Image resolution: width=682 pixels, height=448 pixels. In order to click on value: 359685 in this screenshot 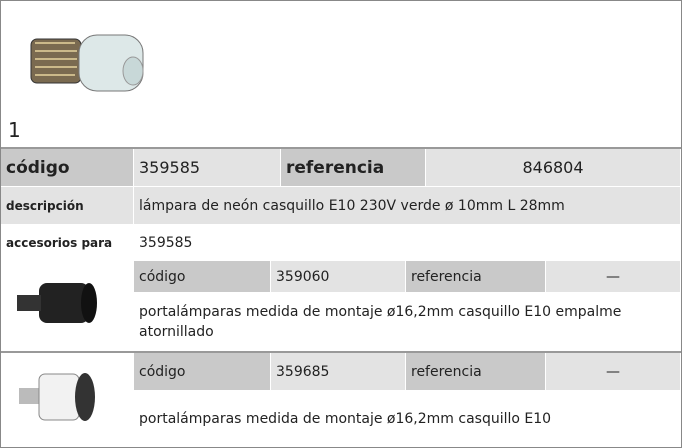, I will do `click(338, 372)`.